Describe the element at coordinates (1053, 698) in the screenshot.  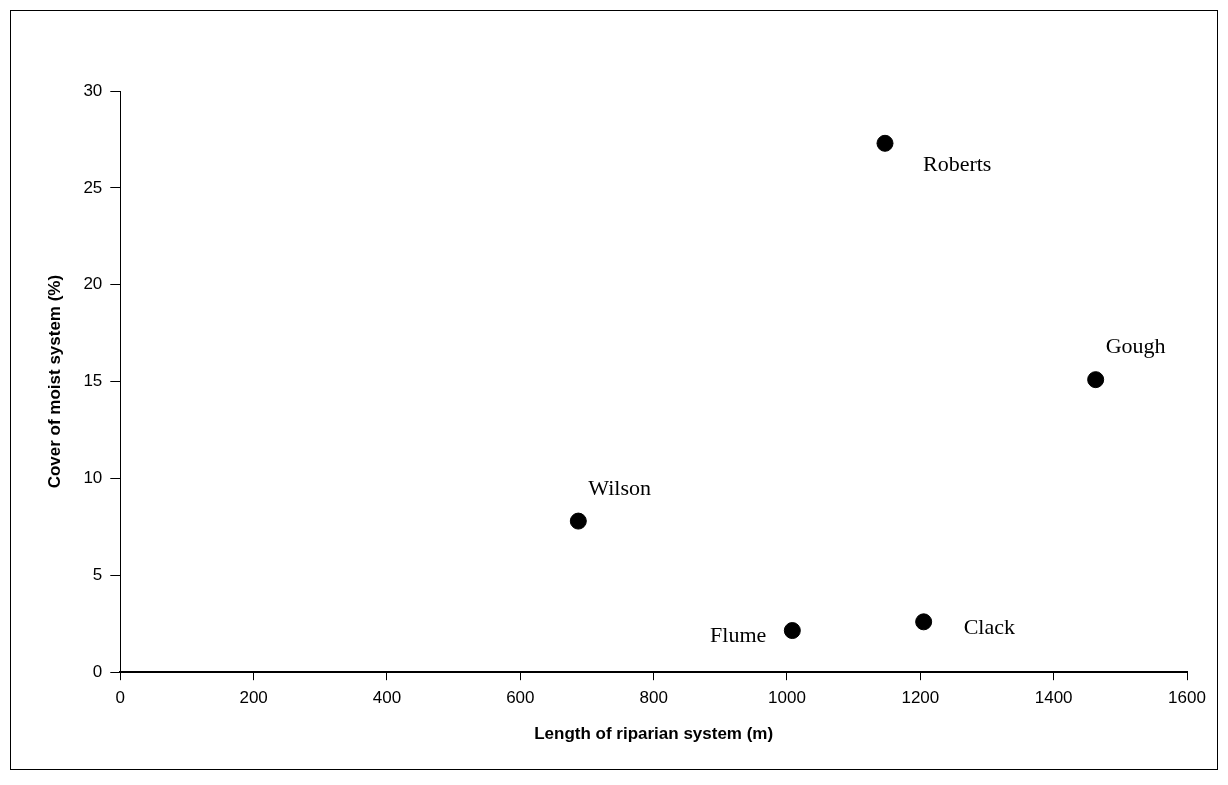
I see `x-tick-label: 1400` at that location.